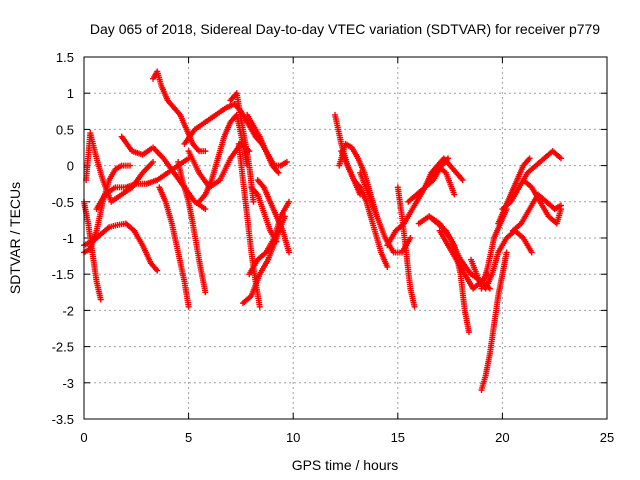 The width and height of the screenshot is (640, 480). Describe the element at coordinates (70, 93) in the screenshot. I see `y-tick-label: 1` at that location.